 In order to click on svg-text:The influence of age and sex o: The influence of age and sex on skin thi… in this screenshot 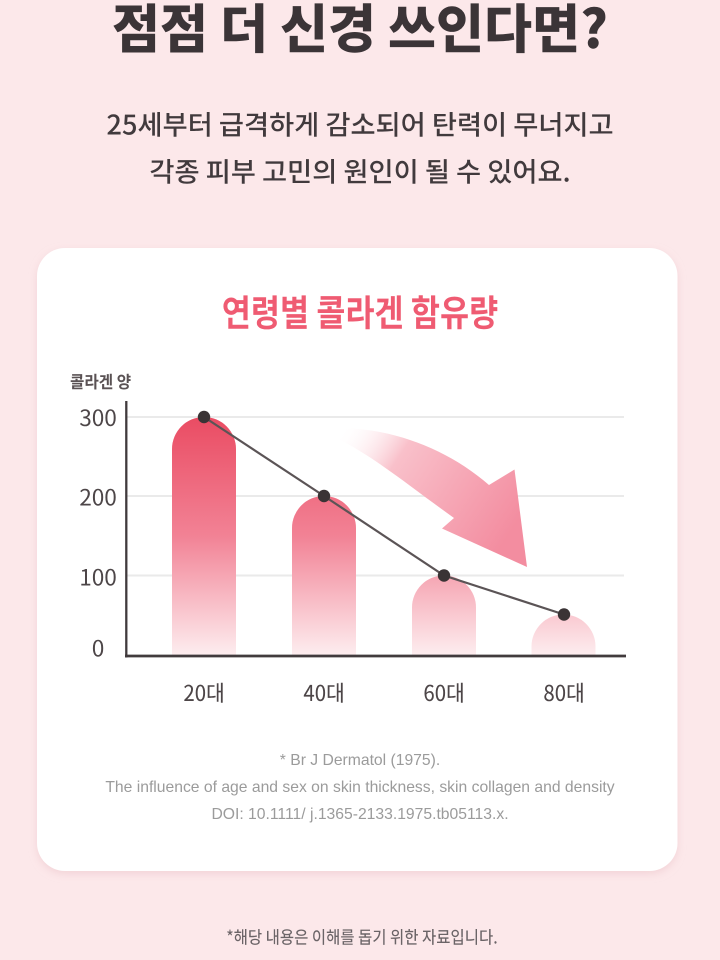, I will do `click(359, 787)`.